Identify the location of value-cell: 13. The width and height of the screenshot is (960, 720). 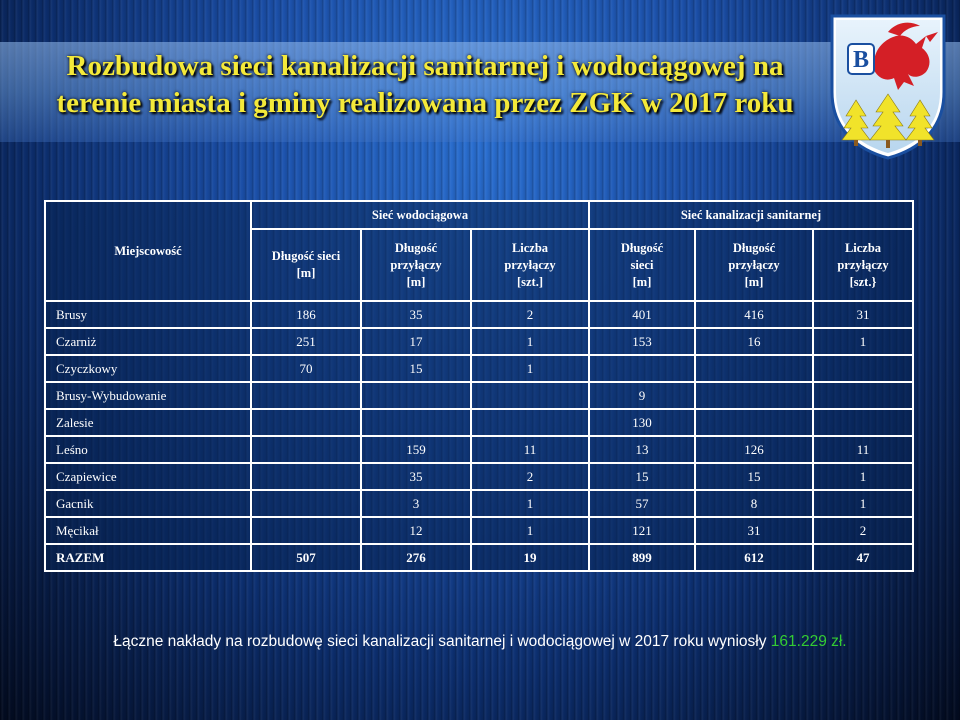
(642, 449).